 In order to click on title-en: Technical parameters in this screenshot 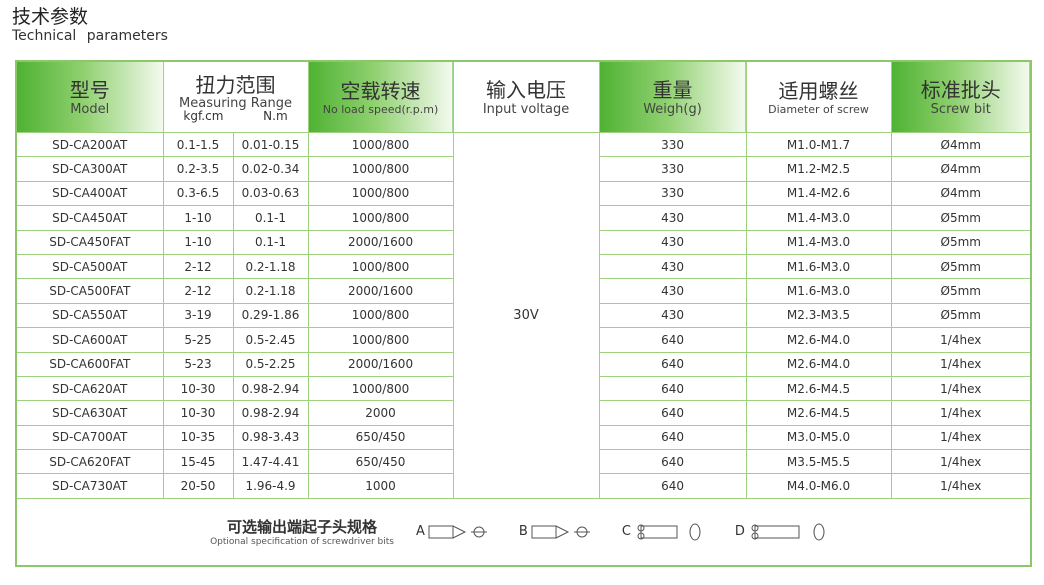, I will do `click(90, 36)`.